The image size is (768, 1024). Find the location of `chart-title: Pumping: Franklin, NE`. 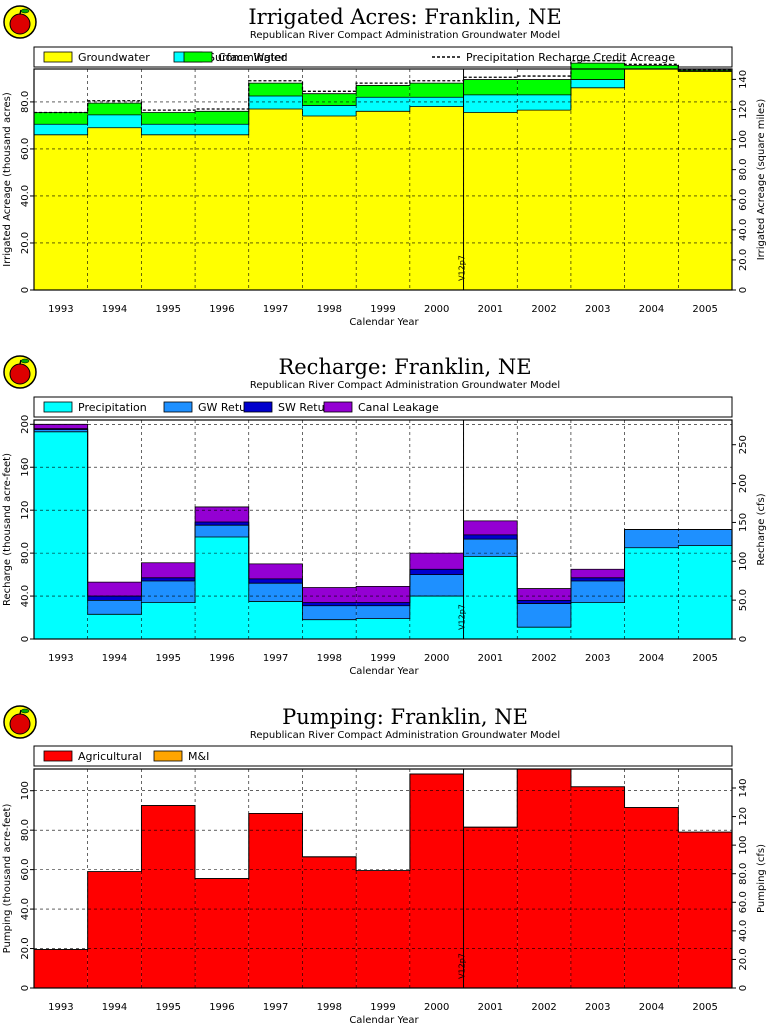

chart-title: Pumping: Franklin, NE is located at coordinates (405, 717).